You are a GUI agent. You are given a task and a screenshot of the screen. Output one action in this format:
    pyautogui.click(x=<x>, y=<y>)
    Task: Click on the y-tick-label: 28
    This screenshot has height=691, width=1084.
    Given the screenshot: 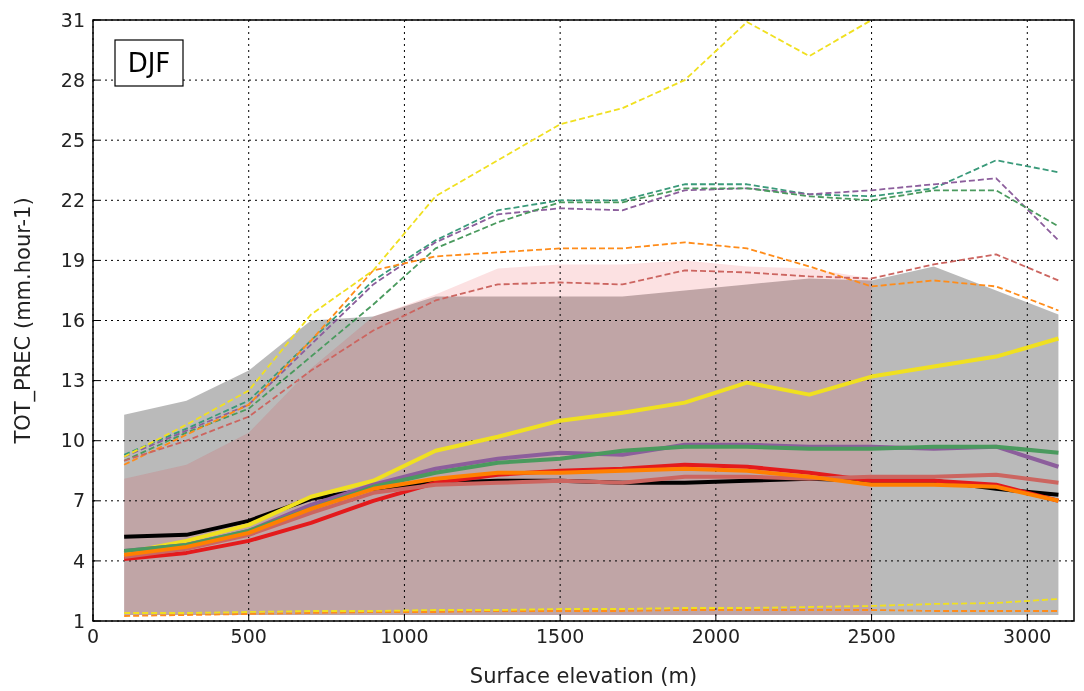 What is the action you would take?
    pyautogui.click(x=72, y=79)
    